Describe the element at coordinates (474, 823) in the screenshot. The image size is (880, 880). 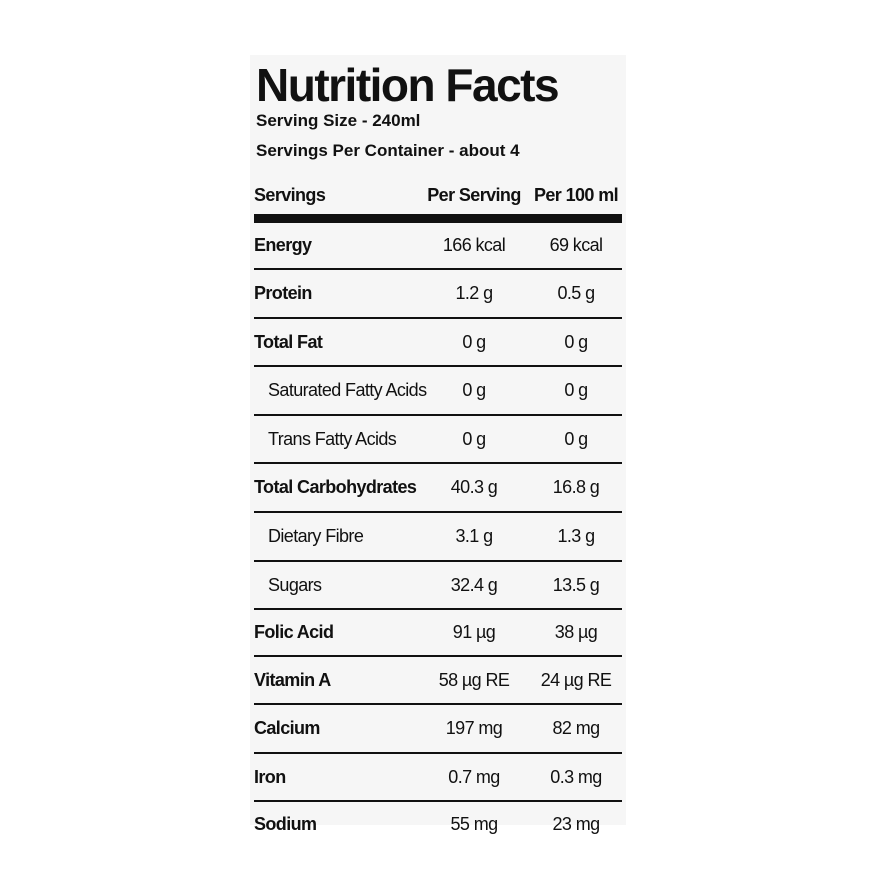
I see `per-serving-value: 55 mg` at that location.